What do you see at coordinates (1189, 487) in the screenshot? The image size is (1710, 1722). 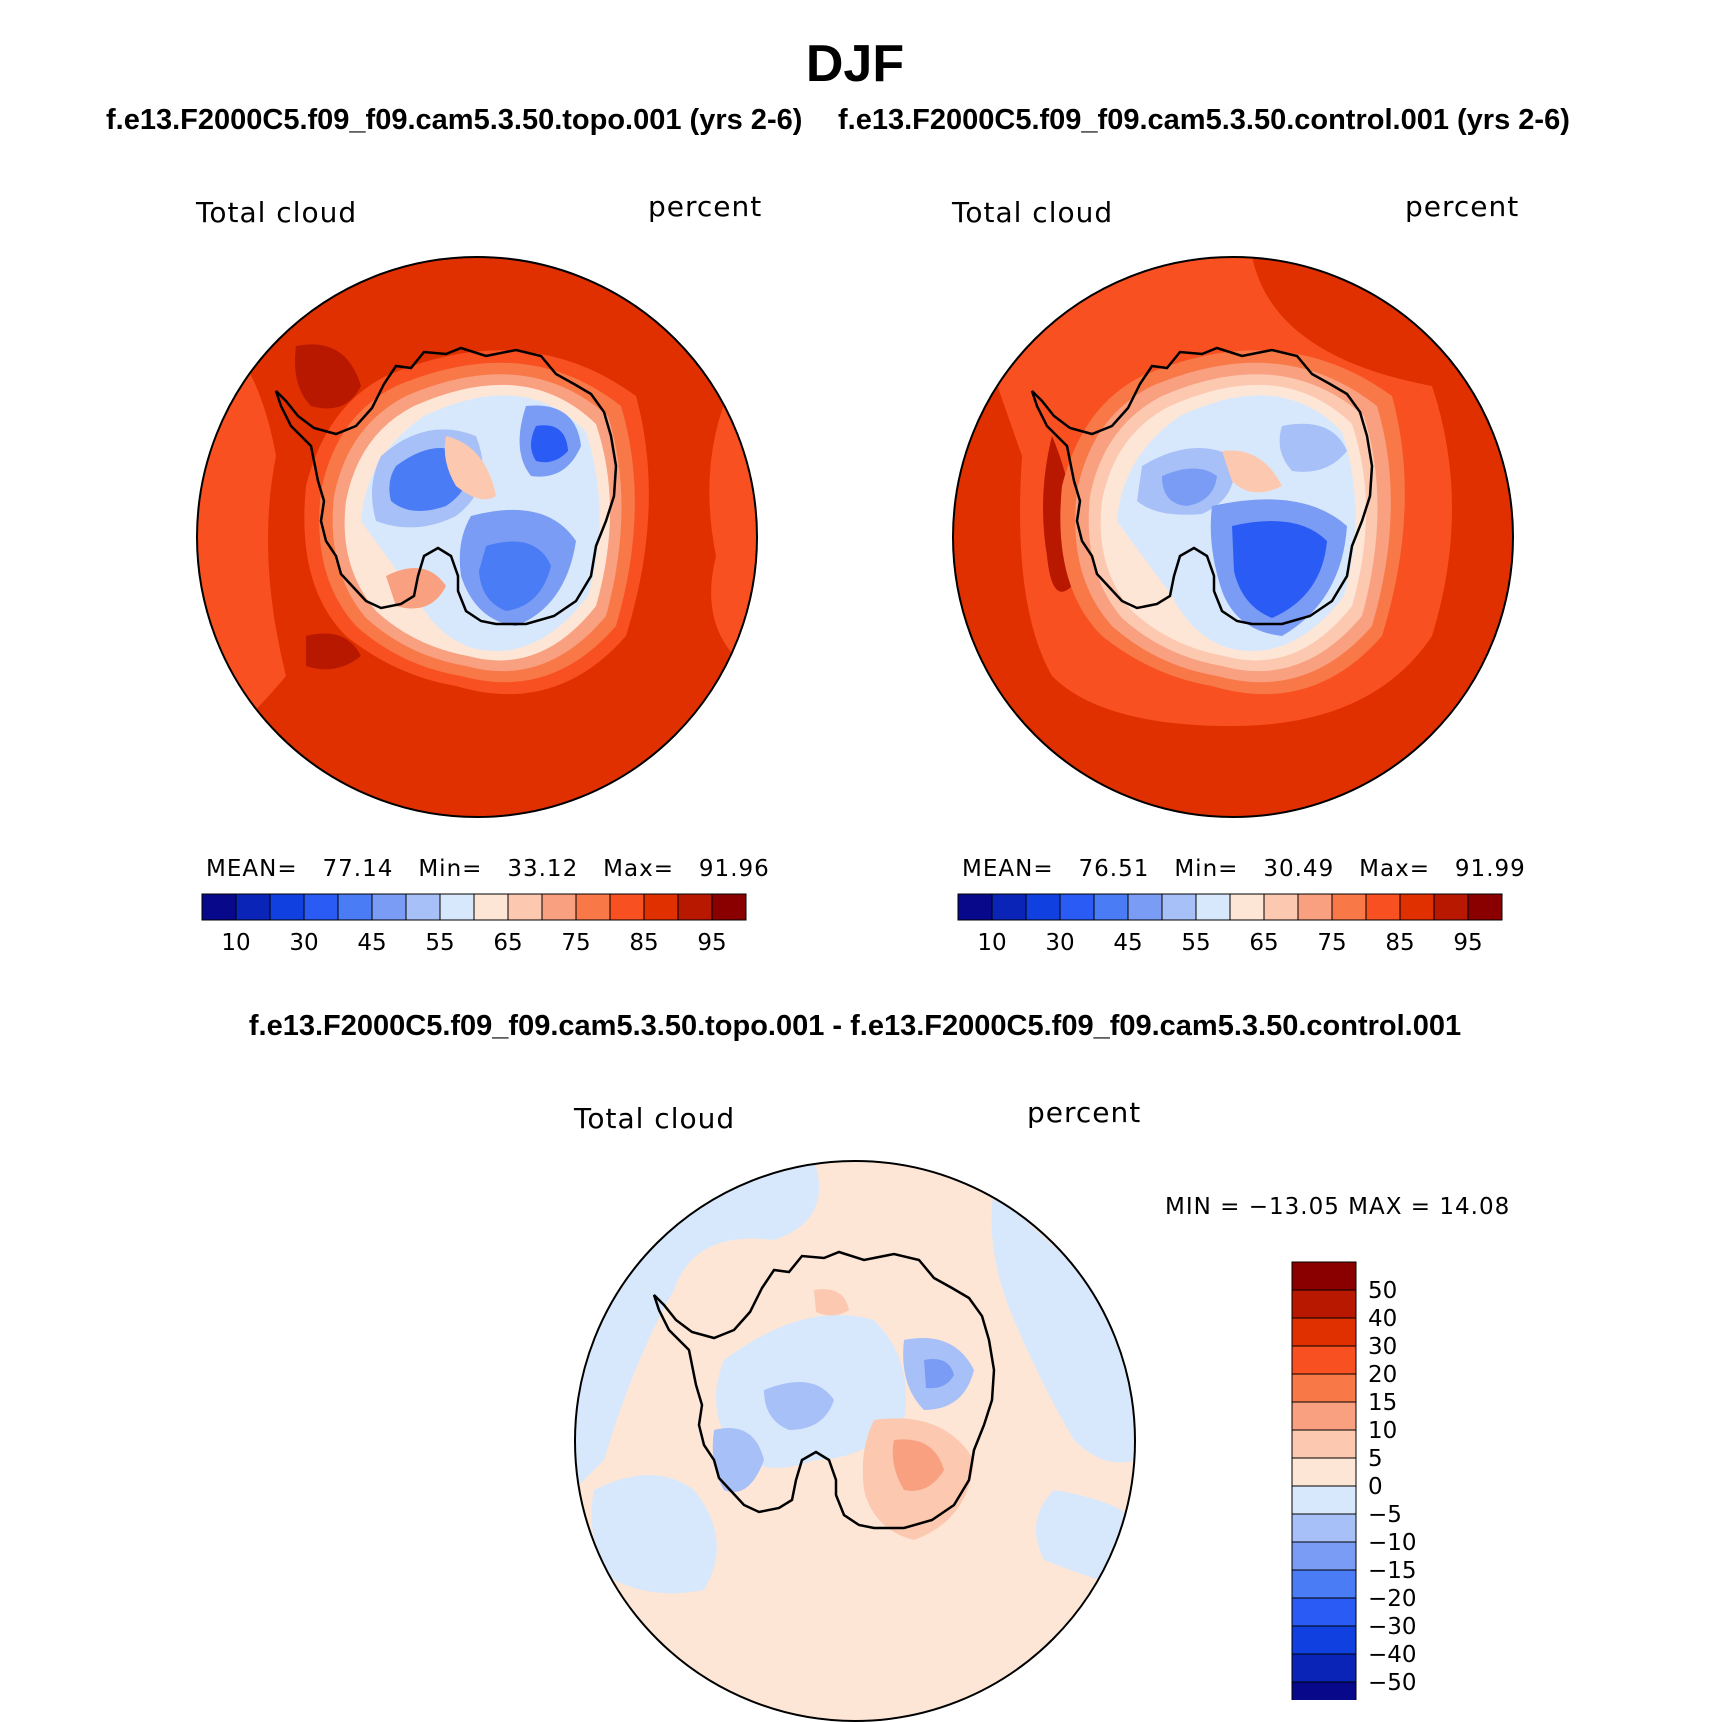 I see `blue-3-west` at bounding box center [1189, 487].